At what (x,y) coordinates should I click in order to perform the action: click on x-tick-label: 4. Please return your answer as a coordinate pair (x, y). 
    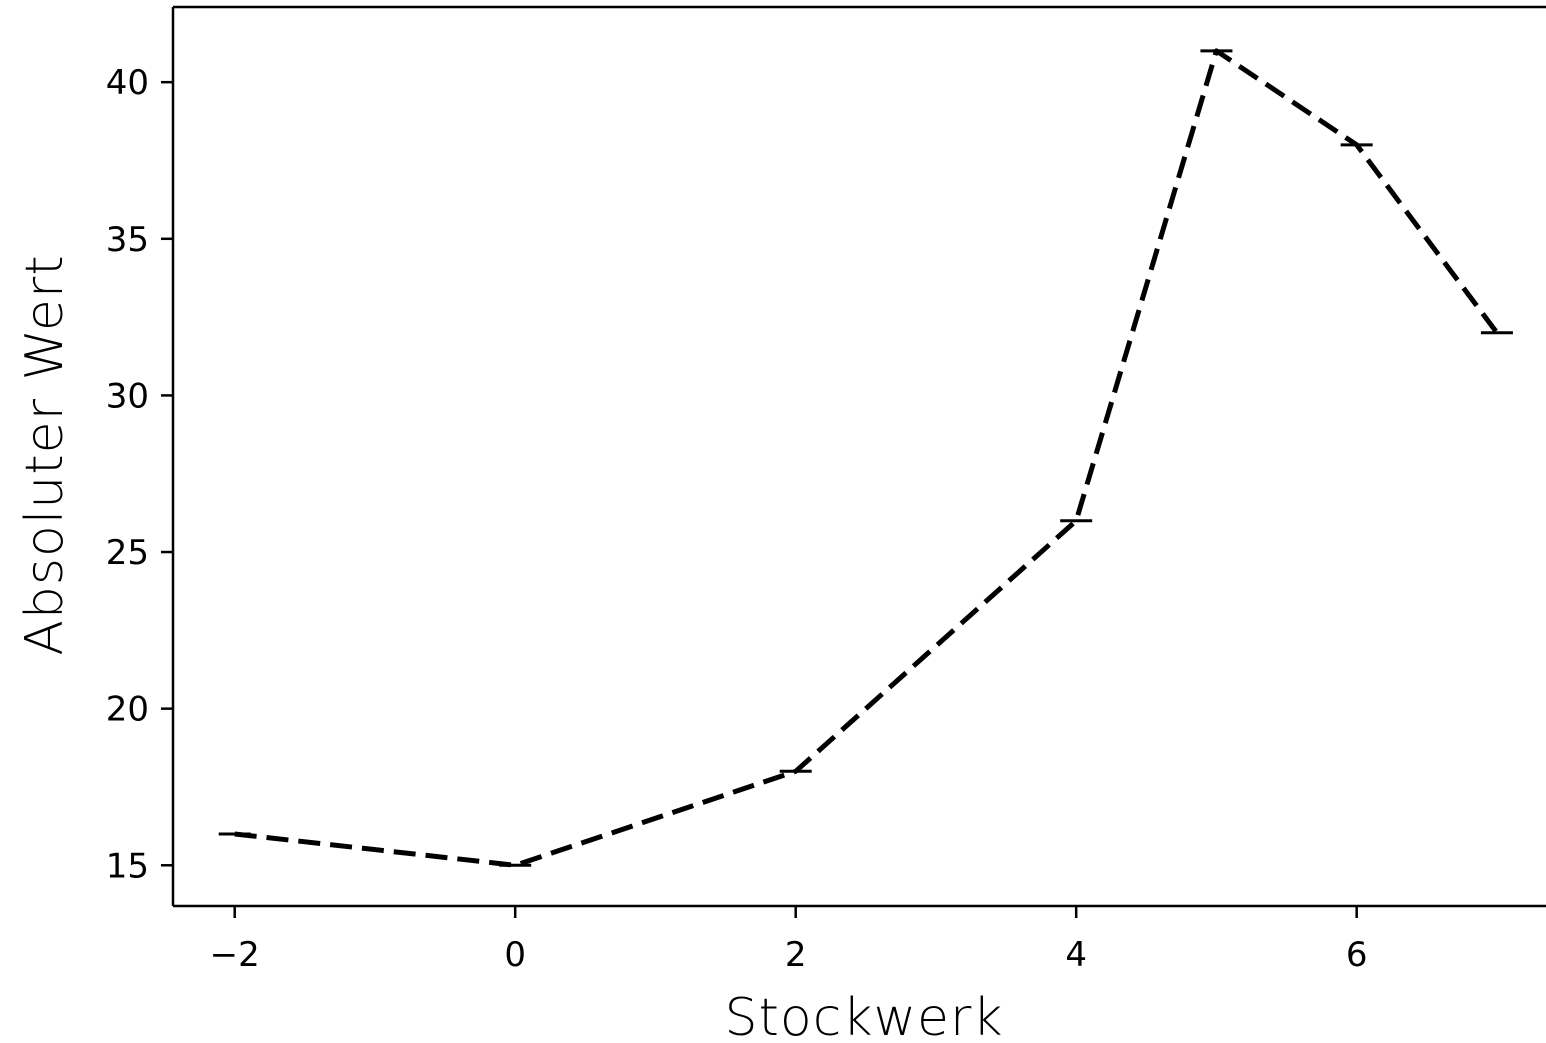
    Looking at the image, I should click on (1076, 955).